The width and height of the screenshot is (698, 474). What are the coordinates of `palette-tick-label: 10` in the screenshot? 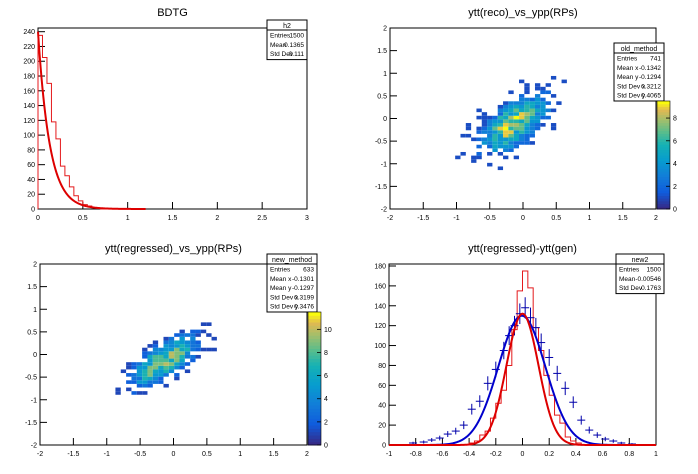 It's located at (328, 330).